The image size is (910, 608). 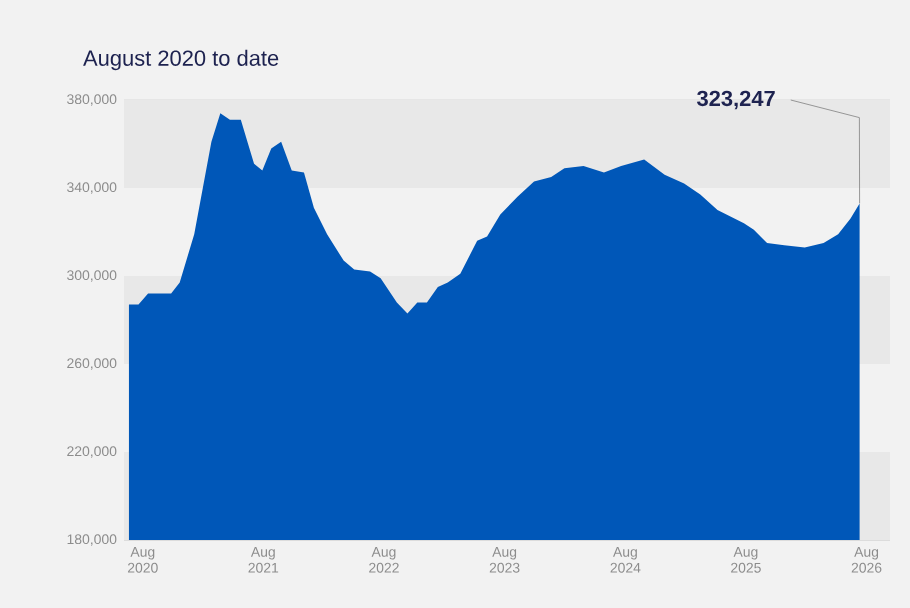 What do you see at coordinates (736, 100) in the screenshot?
I see `annotation: 323,247` at bounding box center [736, 100].